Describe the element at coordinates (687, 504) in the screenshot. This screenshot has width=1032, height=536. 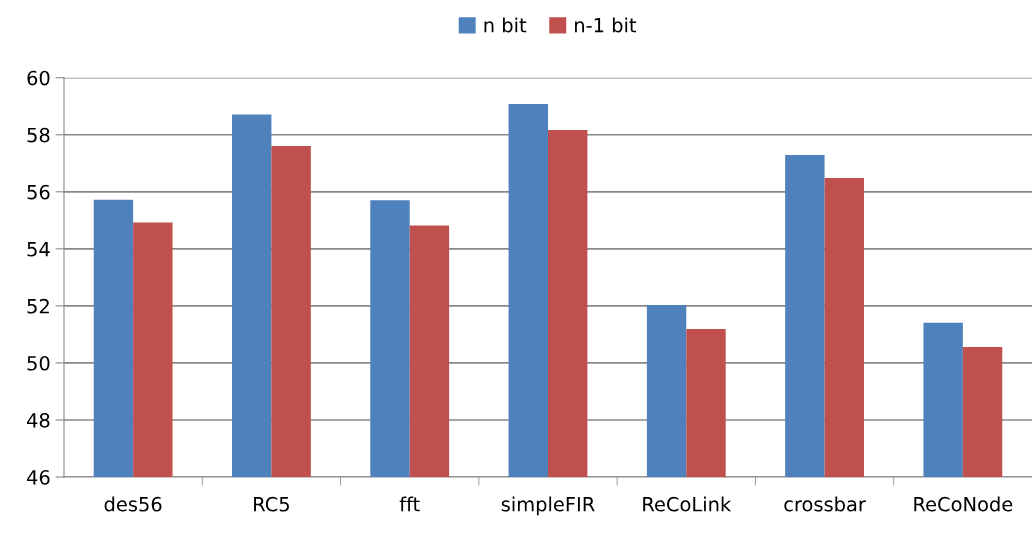
I see `x-tick-label: ReCoLink` at that location.